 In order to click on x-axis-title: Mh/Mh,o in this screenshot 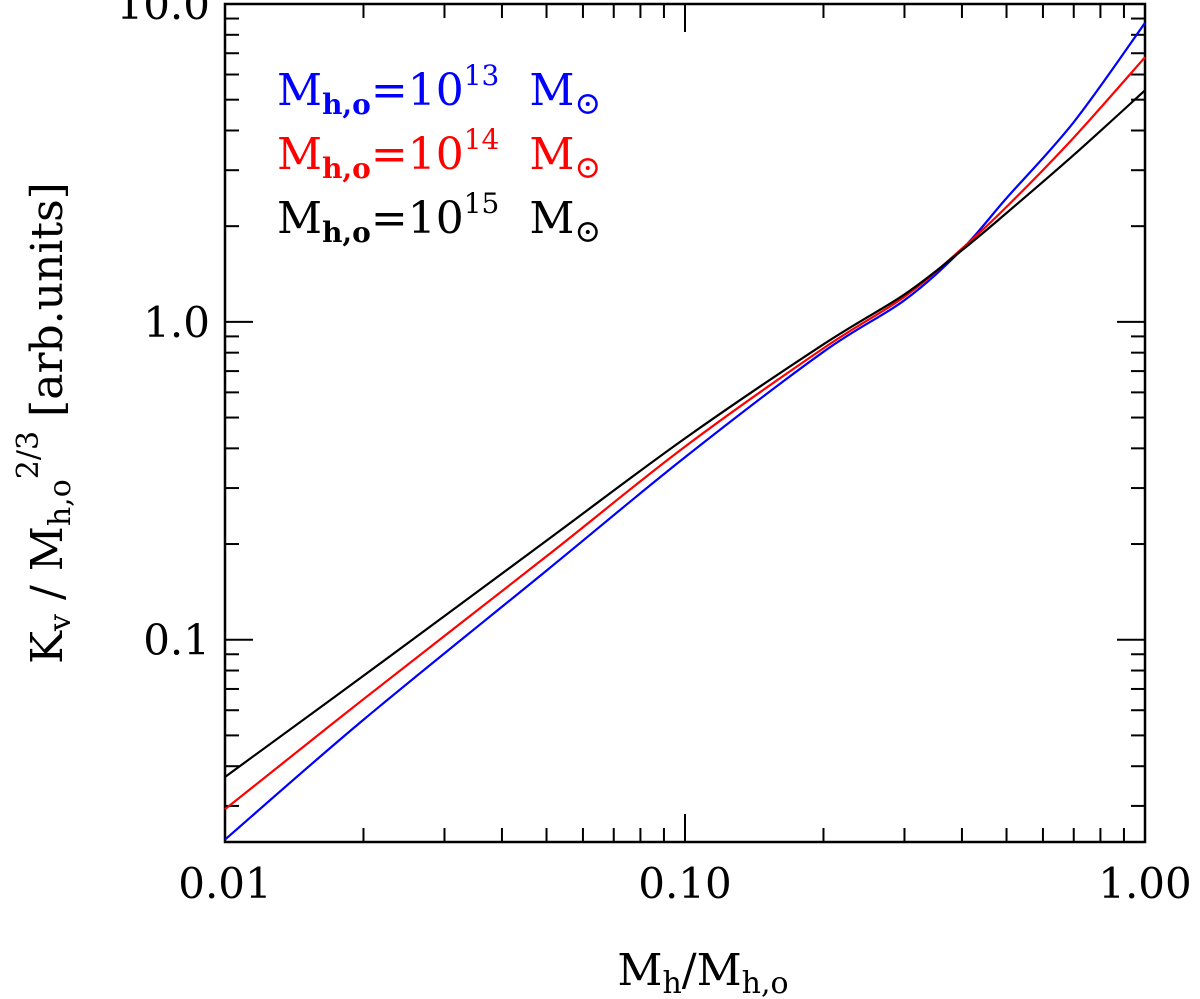, I will do `click(702, 972)`.